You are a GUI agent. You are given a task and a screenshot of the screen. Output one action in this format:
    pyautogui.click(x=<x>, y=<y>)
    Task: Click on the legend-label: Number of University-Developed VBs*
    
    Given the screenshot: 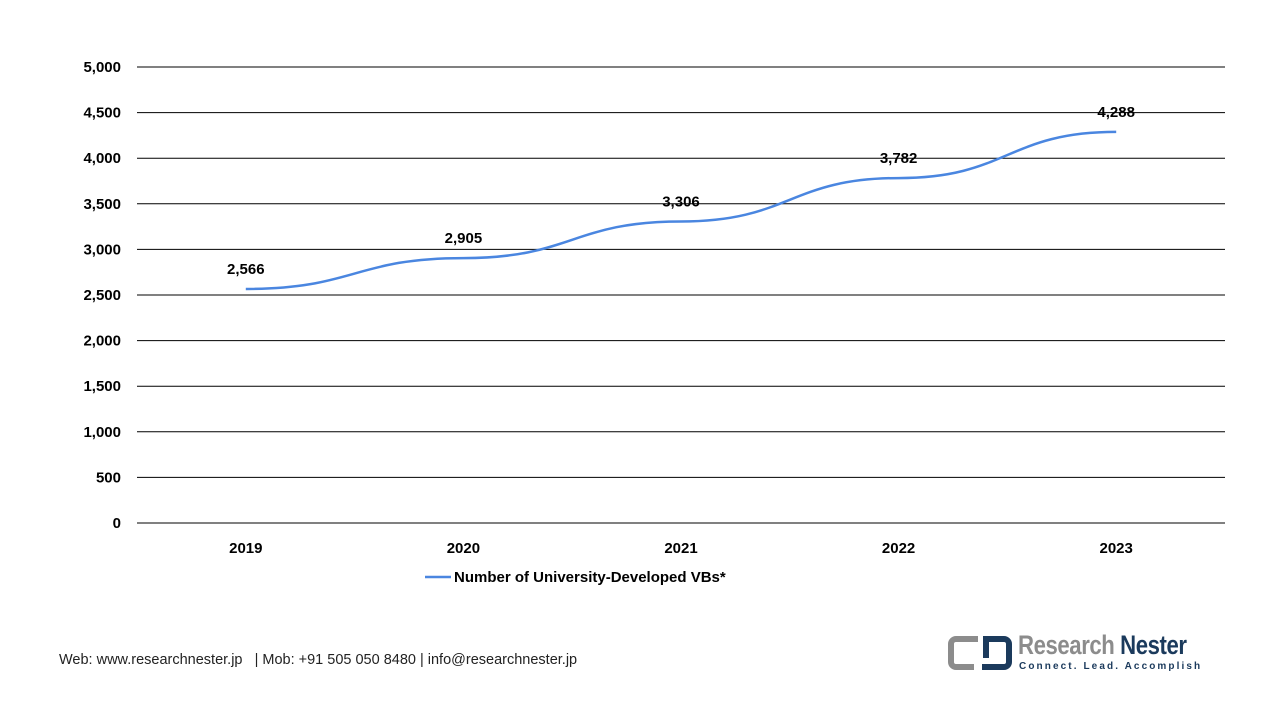 What is the action you would take?
    pyautogui.click(x=590, y=577)
    